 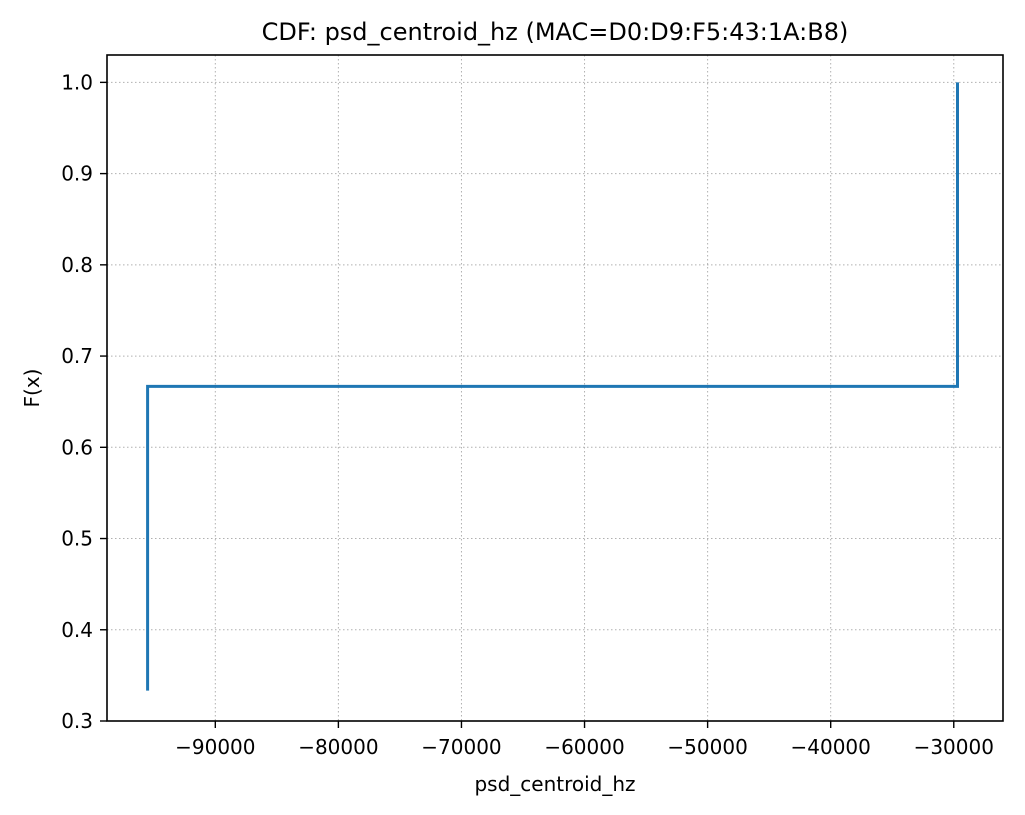 What do you see at coordinates (77, 174) in the screenshot?
I see `y-tick-label: 0.9` at bounding box center [77, 174].